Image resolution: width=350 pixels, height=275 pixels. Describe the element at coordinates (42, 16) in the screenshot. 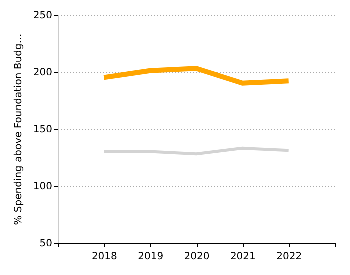

I see `y-tick-label: 250` at that location.